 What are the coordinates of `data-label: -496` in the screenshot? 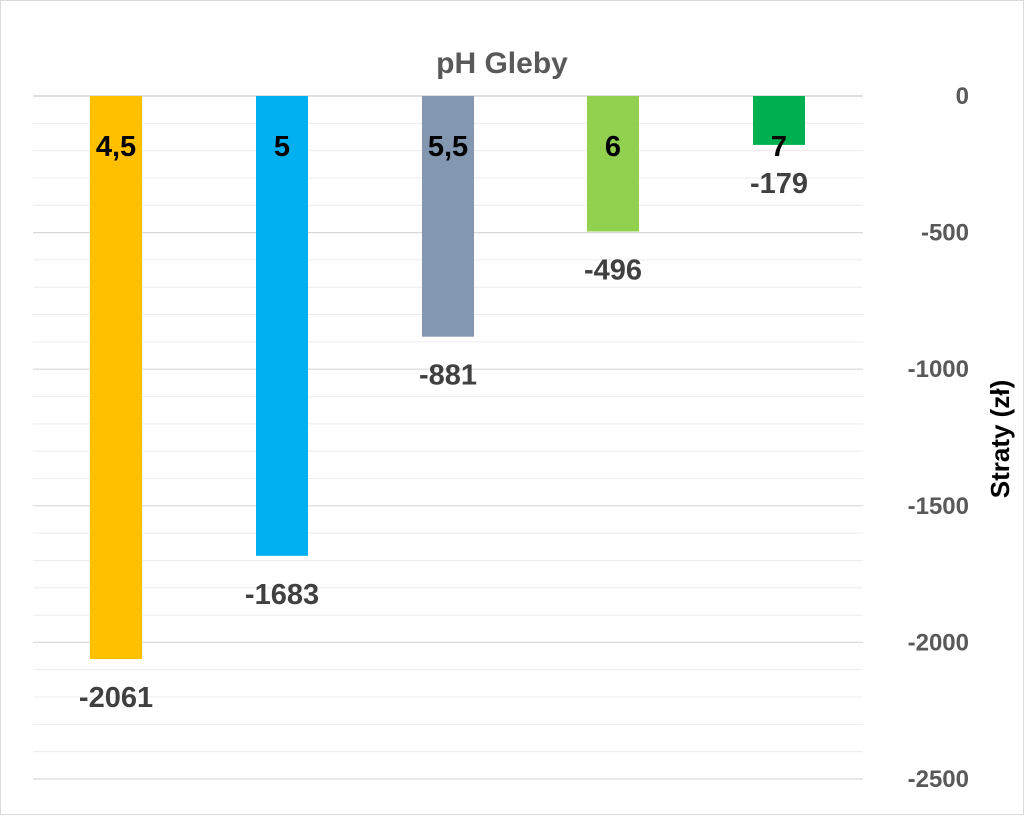 It's located at (613, 271).